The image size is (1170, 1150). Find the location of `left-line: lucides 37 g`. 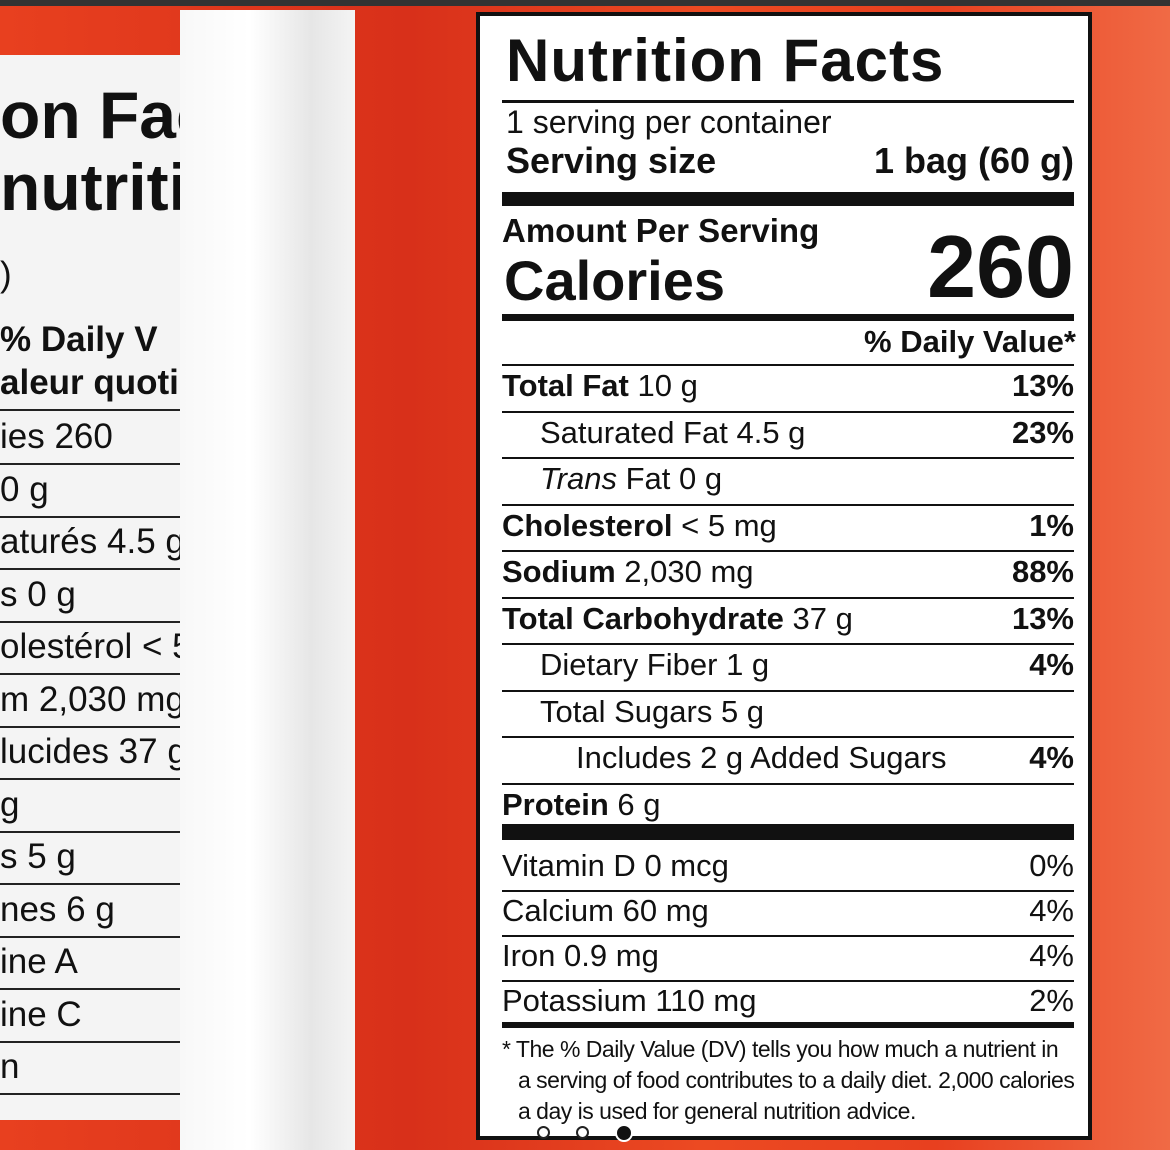

left-line: lucides 37 g is located at coordinates (93, 751).